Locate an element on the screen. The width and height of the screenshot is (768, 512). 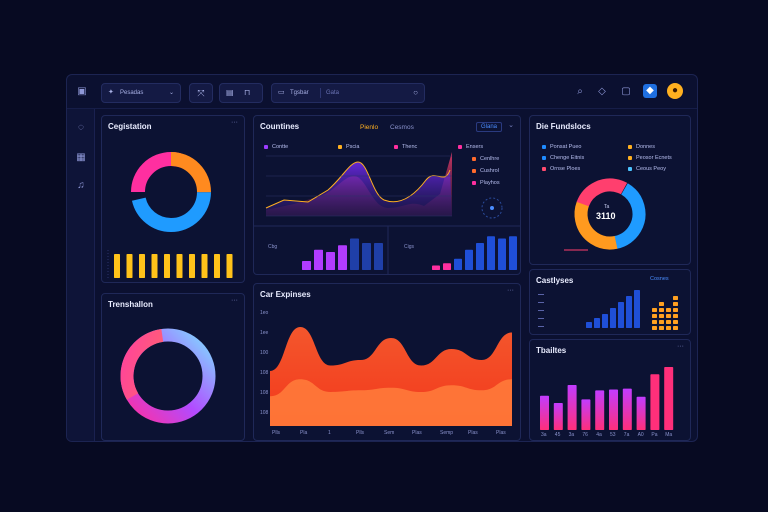
refresh-icon: ◌ is located at coordinates (81, 127).